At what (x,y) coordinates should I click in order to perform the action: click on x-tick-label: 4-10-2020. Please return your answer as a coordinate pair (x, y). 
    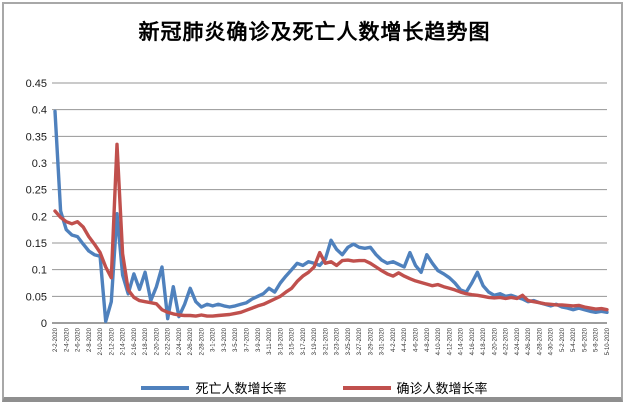
    Looking at the image, I should click on (439, 341).